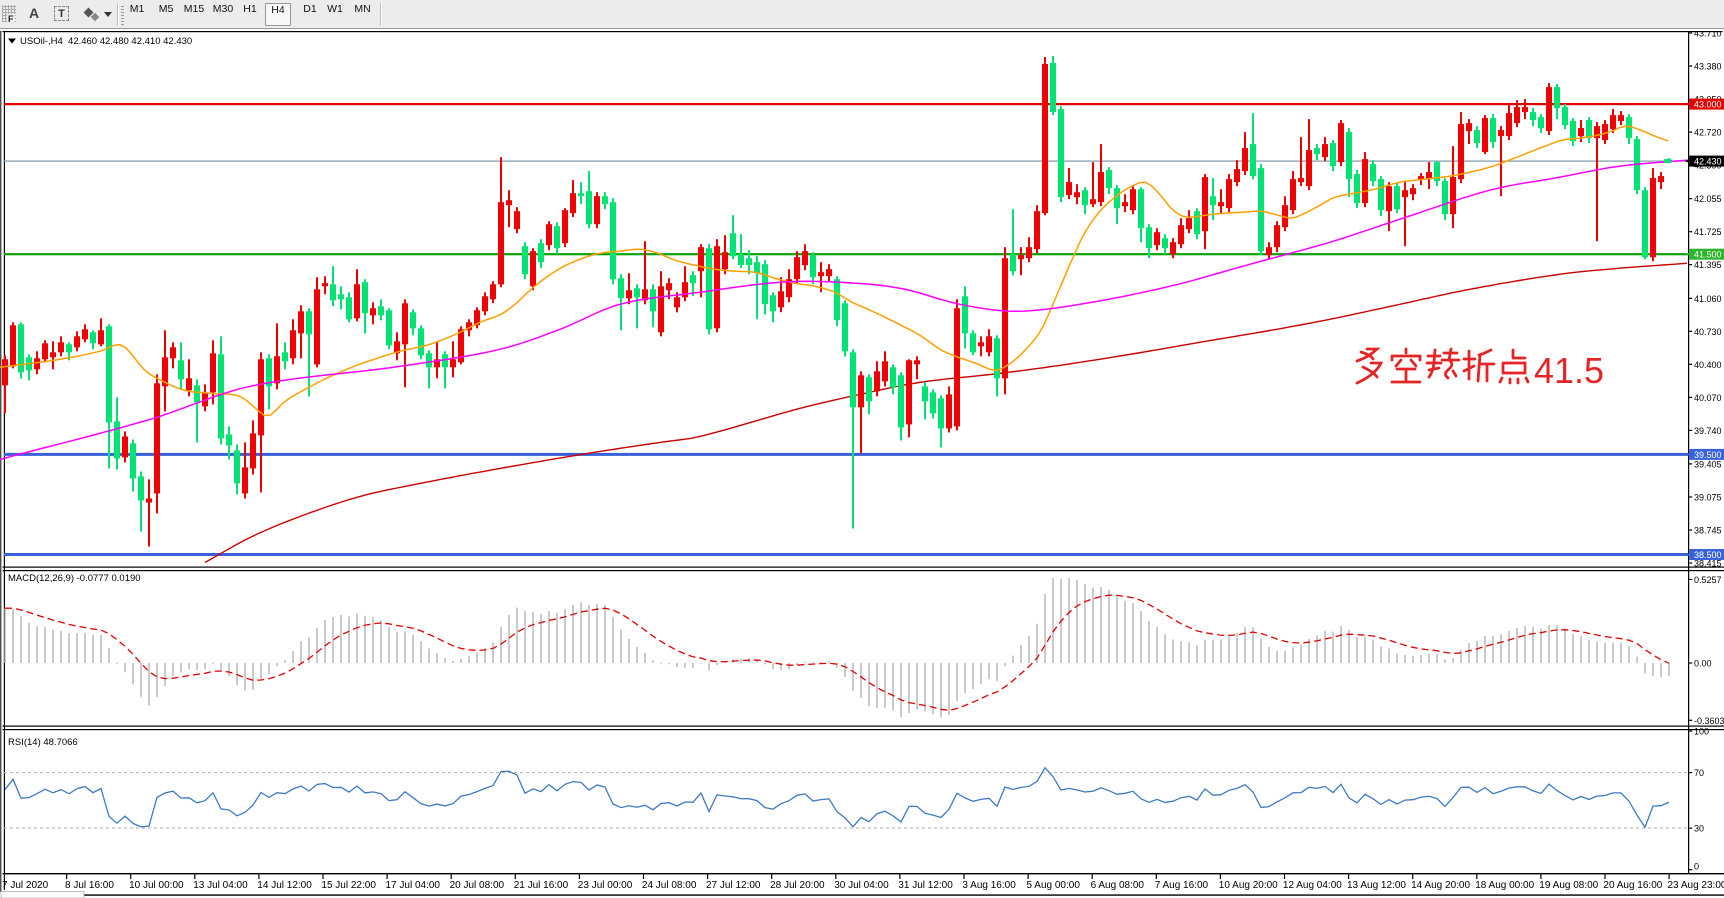 This screenshot has width=1724, height=898. I want to click on svg-text: -0.3603, so click(1709, 721).